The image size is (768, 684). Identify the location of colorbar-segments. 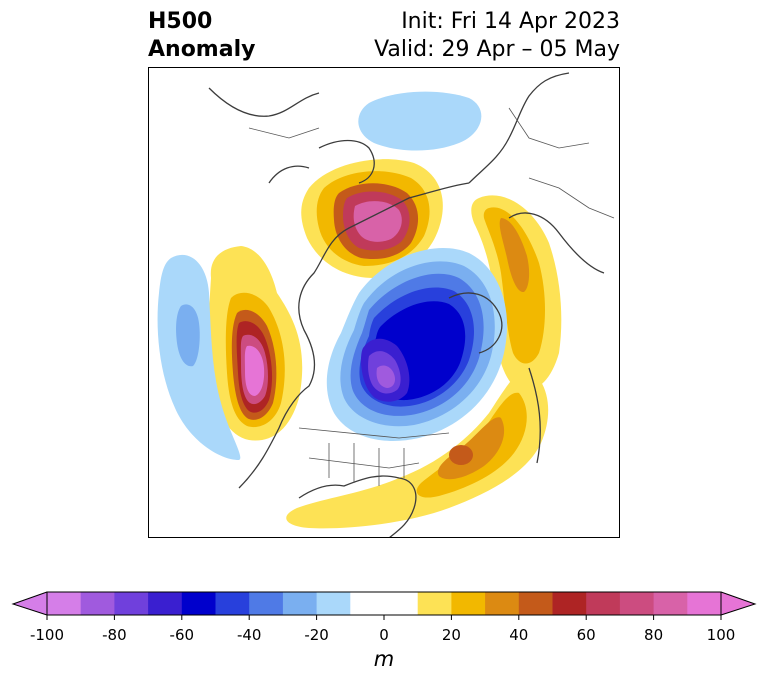
(384, 603).